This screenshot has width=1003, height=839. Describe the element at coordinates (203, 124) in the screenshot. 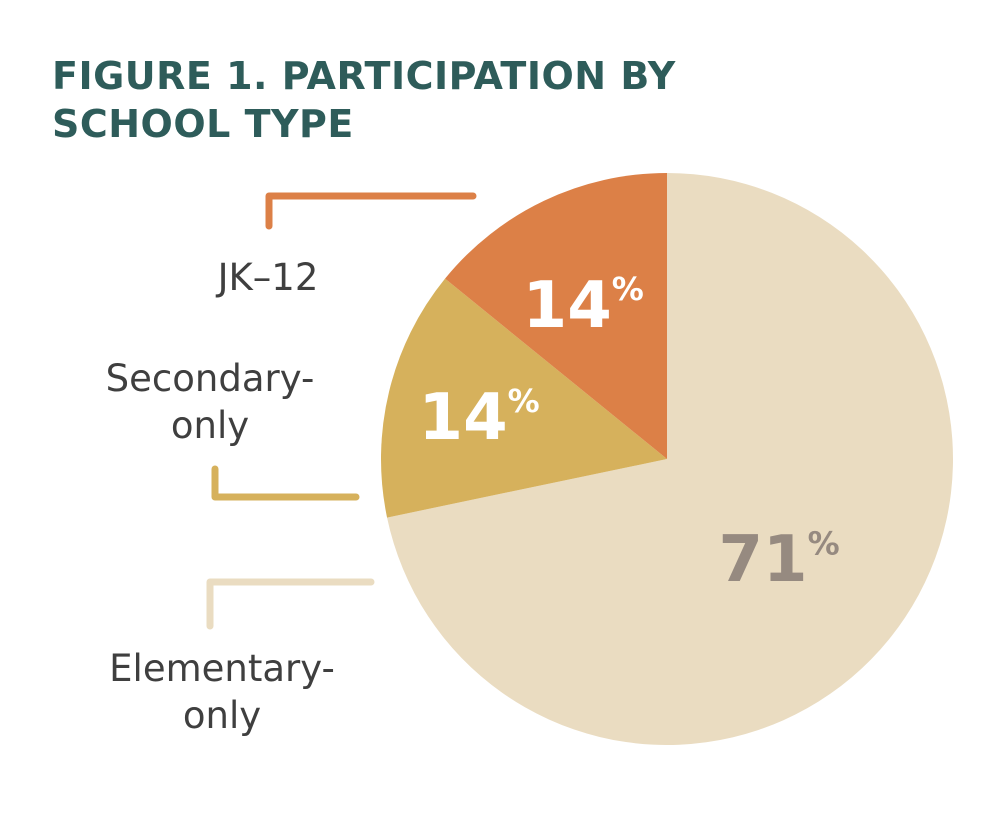

I see `chart-title-line-2: SCHOOL TYPE` at that location.